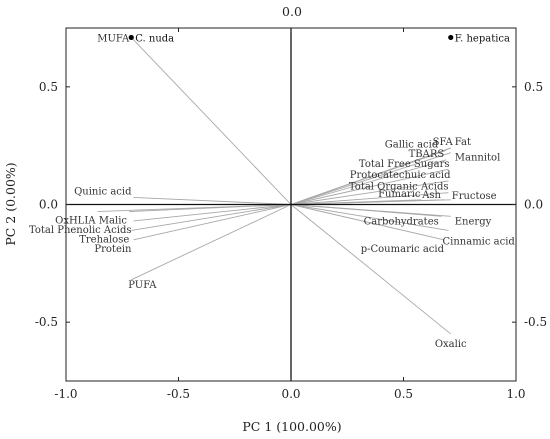  What do you see at coordinates (412, 144) in the screenshot?
I see `loading-label-gallic-acid: Gallic acid` at bounding box center [412, 144].